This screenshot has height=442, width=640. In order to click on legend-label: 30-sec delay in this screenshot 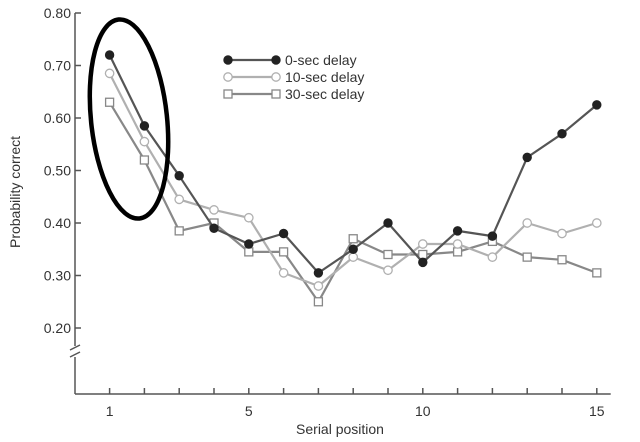, I will do `click(324, 94)`.